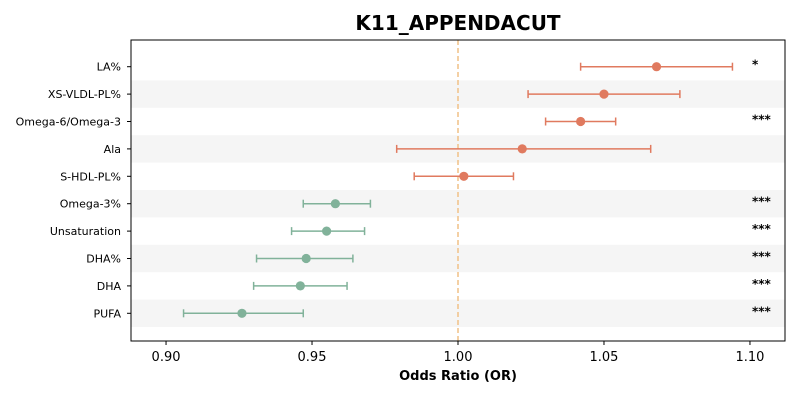 This screenshot has height=400, width=800. I want to click on x-axis: 0.90 0.95 1.00 1.05 1.10, so click(458, 353).